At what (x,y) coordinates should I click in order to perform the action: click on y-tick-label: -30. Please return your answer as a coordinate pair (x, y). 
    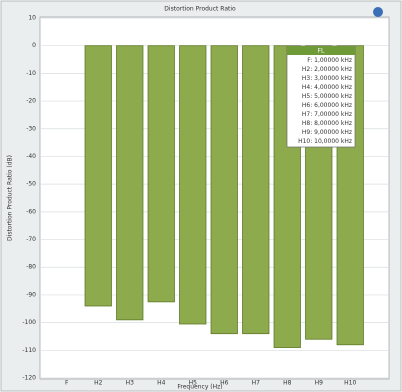
    Looking at the image, I should click on (31, 128).